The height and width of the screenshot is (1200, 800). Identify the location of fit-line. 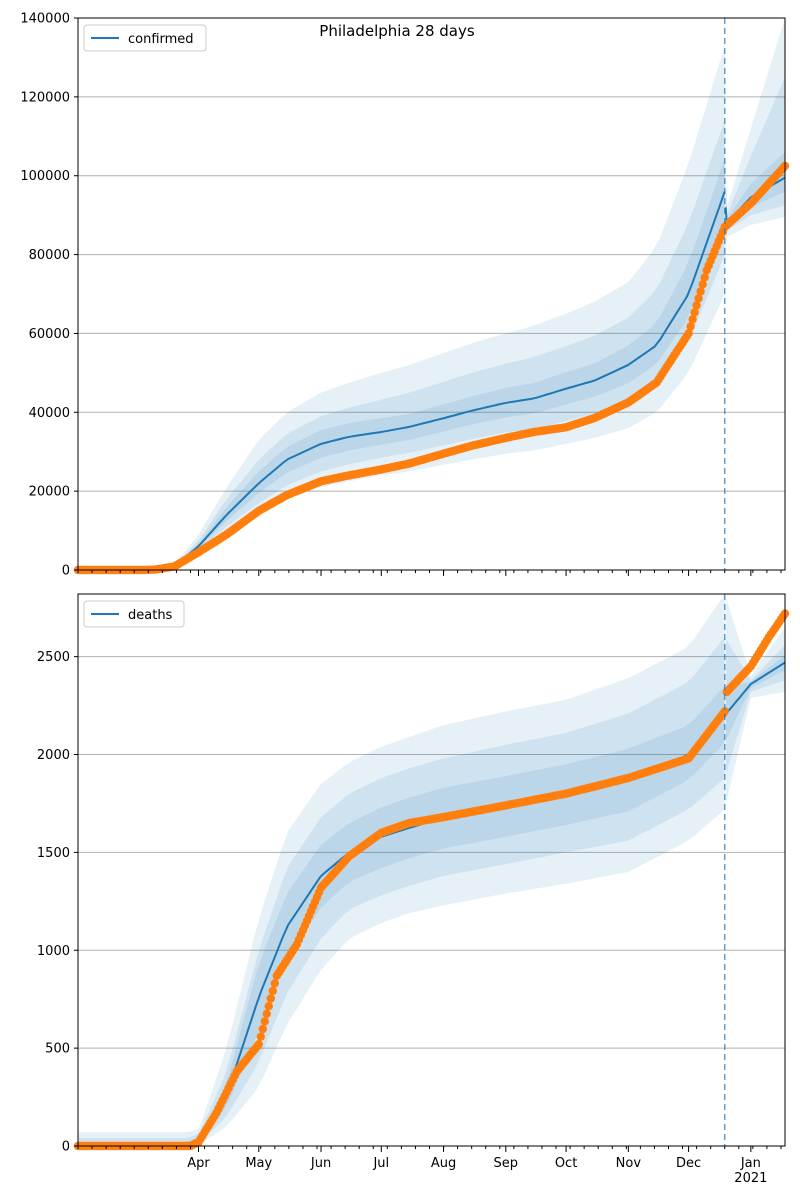
(755, 688).